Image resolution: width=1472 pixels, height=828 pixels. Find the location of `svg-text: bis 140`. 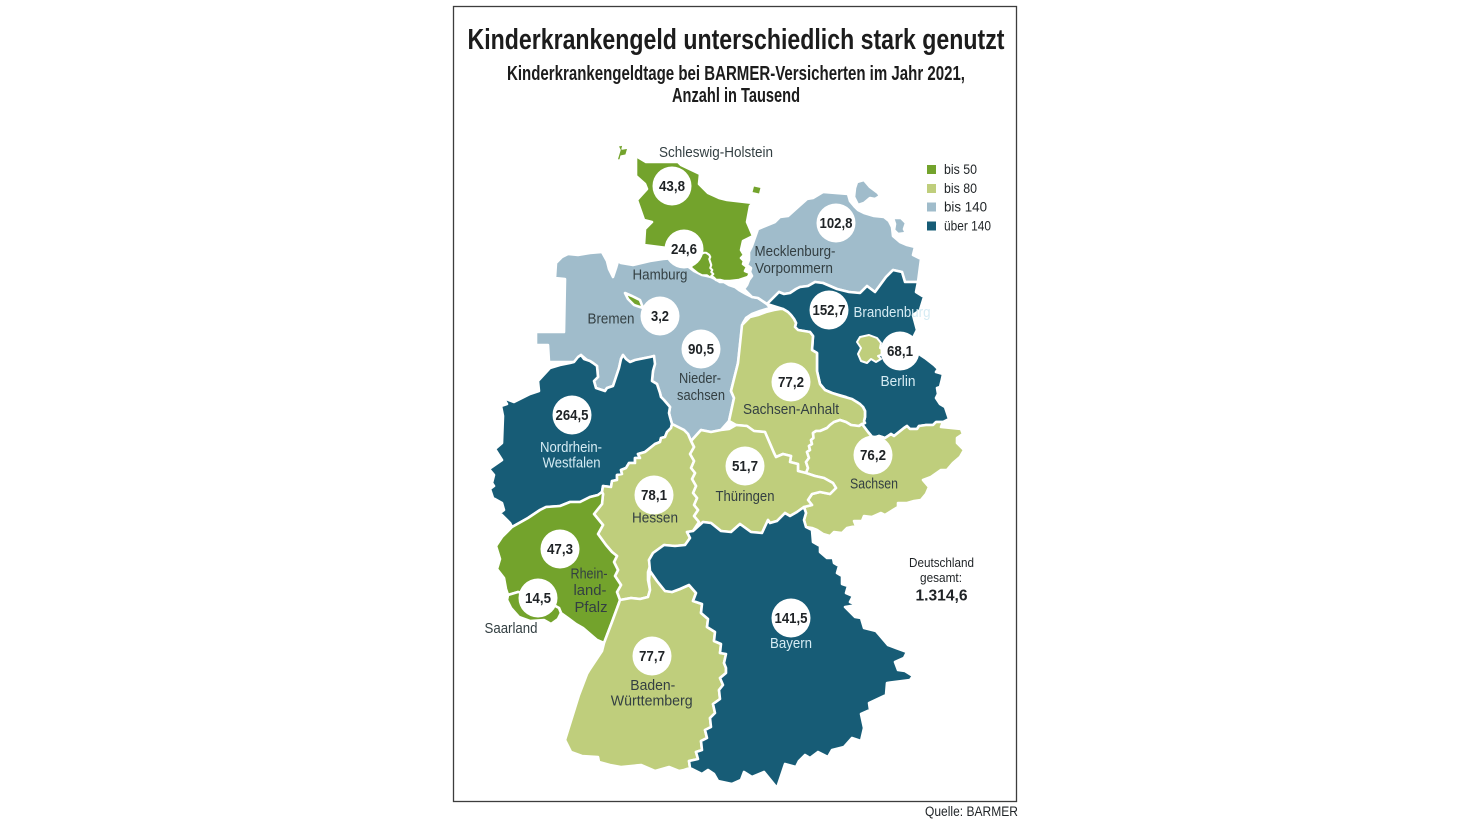

svg-text: bis 140 is located at coordinates (965, 207).